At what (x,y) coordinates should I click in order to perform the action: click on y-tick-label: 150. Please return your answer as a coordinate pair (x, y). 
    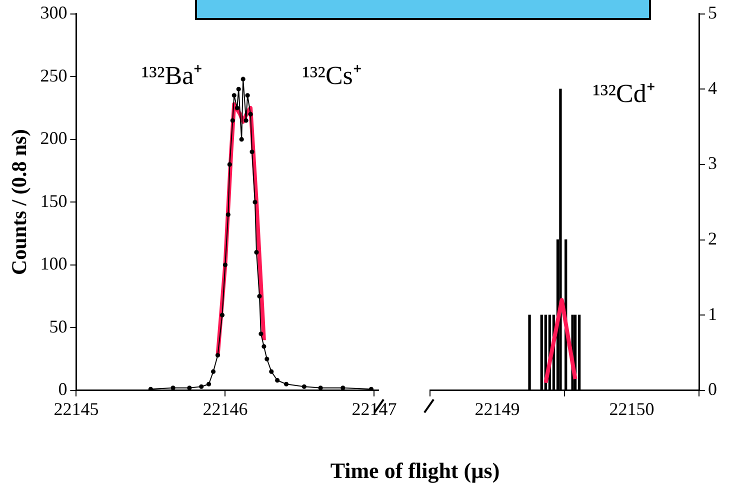
    Looking at the image, I should click on (54, 200).